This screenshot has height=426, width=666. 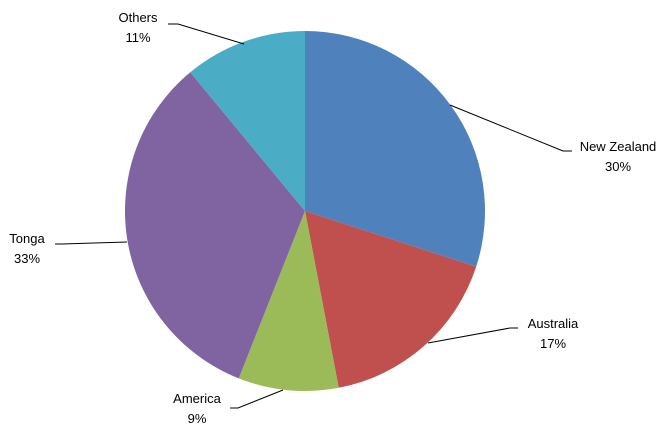 I want to click on slice-label-others: Others 11%, so click(x=138, y=27).